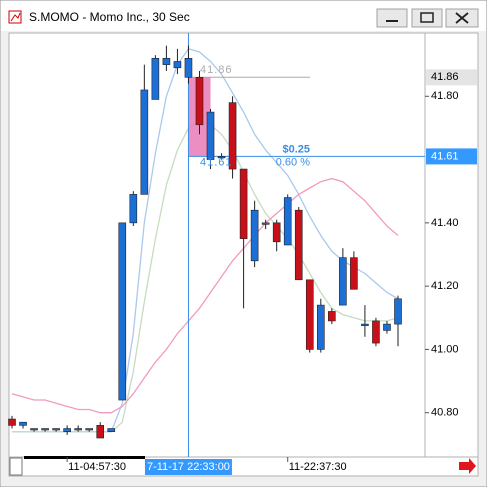 The width and height of the screenshot is (487, 492). What do you see at coordinates (216, 70) in the screenshot?
I see `measure-from-label: 41.86` at bounding box center [216, 70].